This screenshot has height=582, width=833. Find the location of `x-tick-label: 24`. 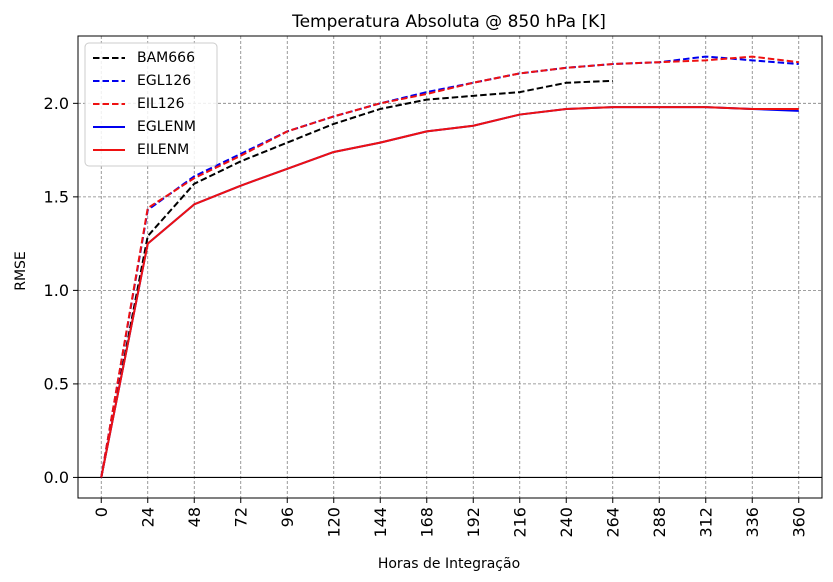

x-tick-label: 24 is located at coordinates (147, 517).